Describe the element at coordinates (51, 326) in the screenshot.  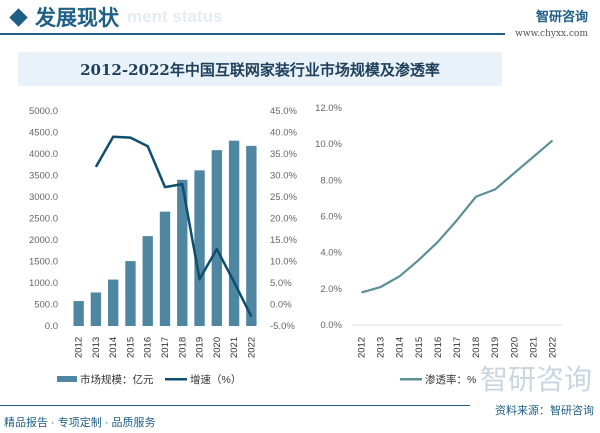
I see `left-axis-tick: 0.0` at that location.